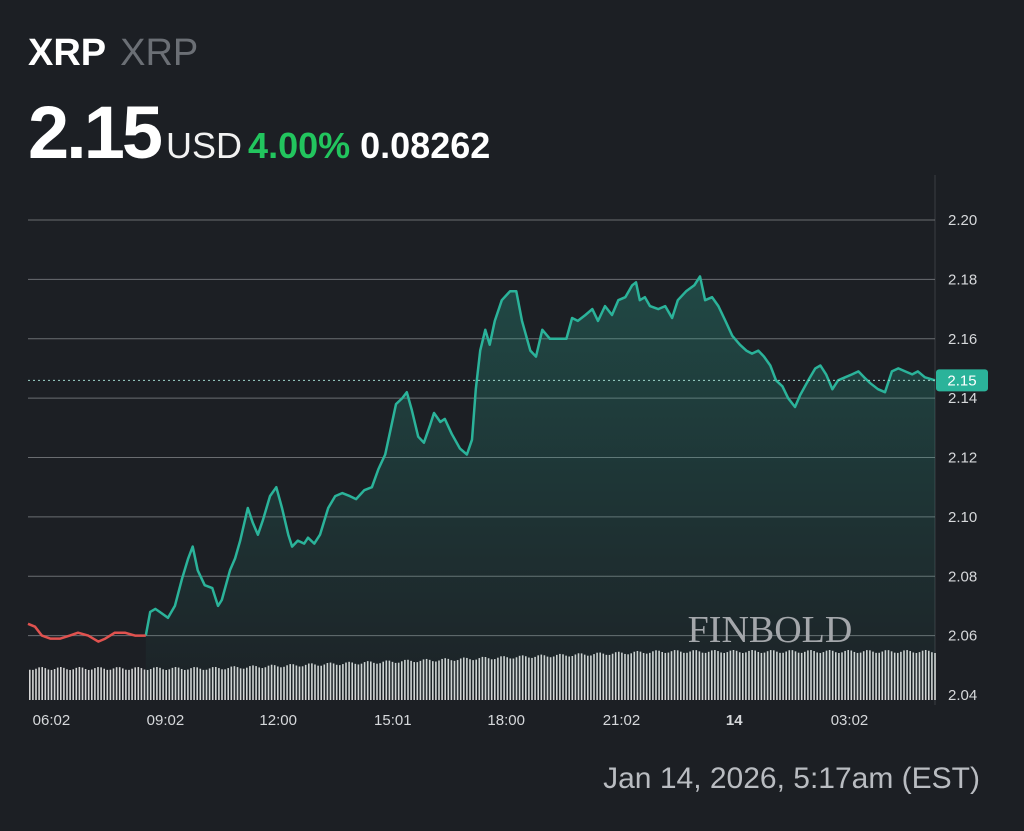 The height and width of the screenshot is (831, 1024). What do you see at coordinates (52, 720) in the screenshot?
I see `x-tick-label: 06:02` at bounding box center [52, 720].